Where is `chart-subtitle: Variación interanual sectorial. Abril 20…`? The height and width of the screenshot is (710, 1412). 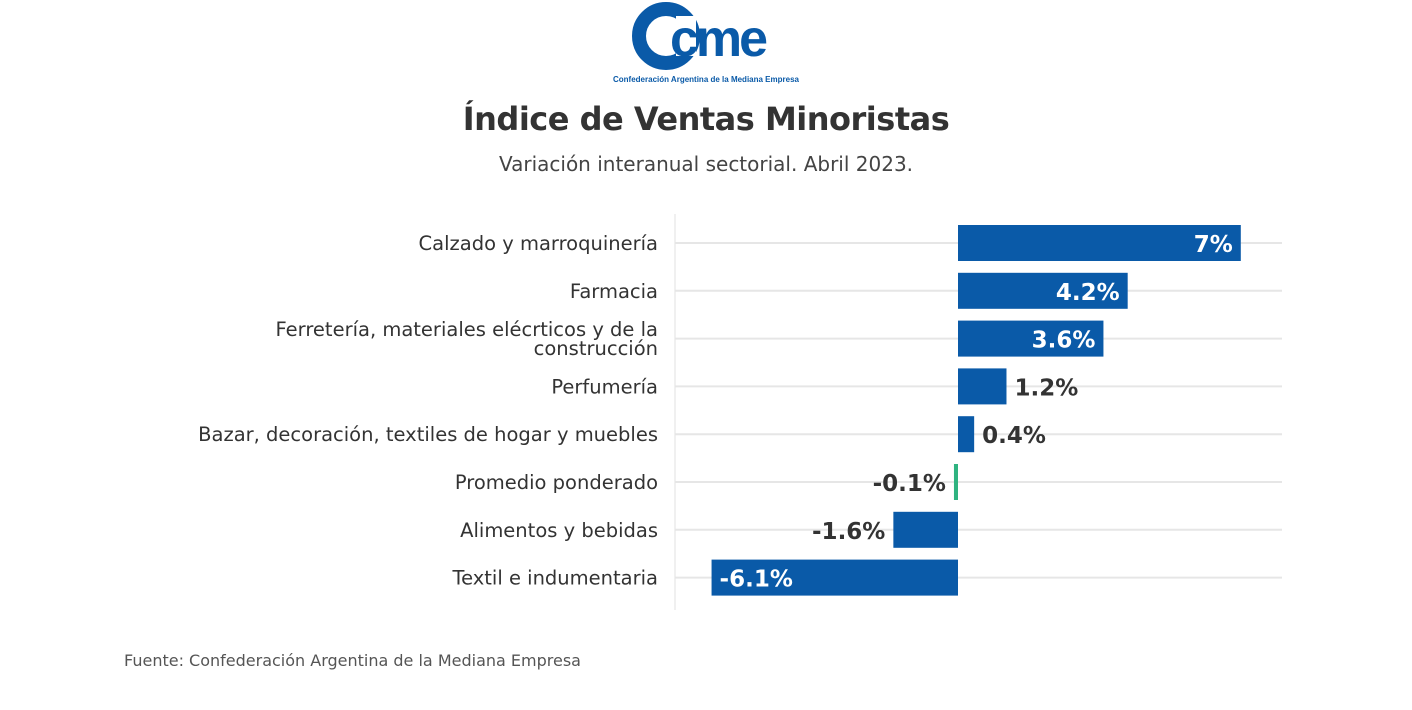
chart-subtitle: Variación interanual sectorial. Abril 20… is located at coordinates (706, 164).